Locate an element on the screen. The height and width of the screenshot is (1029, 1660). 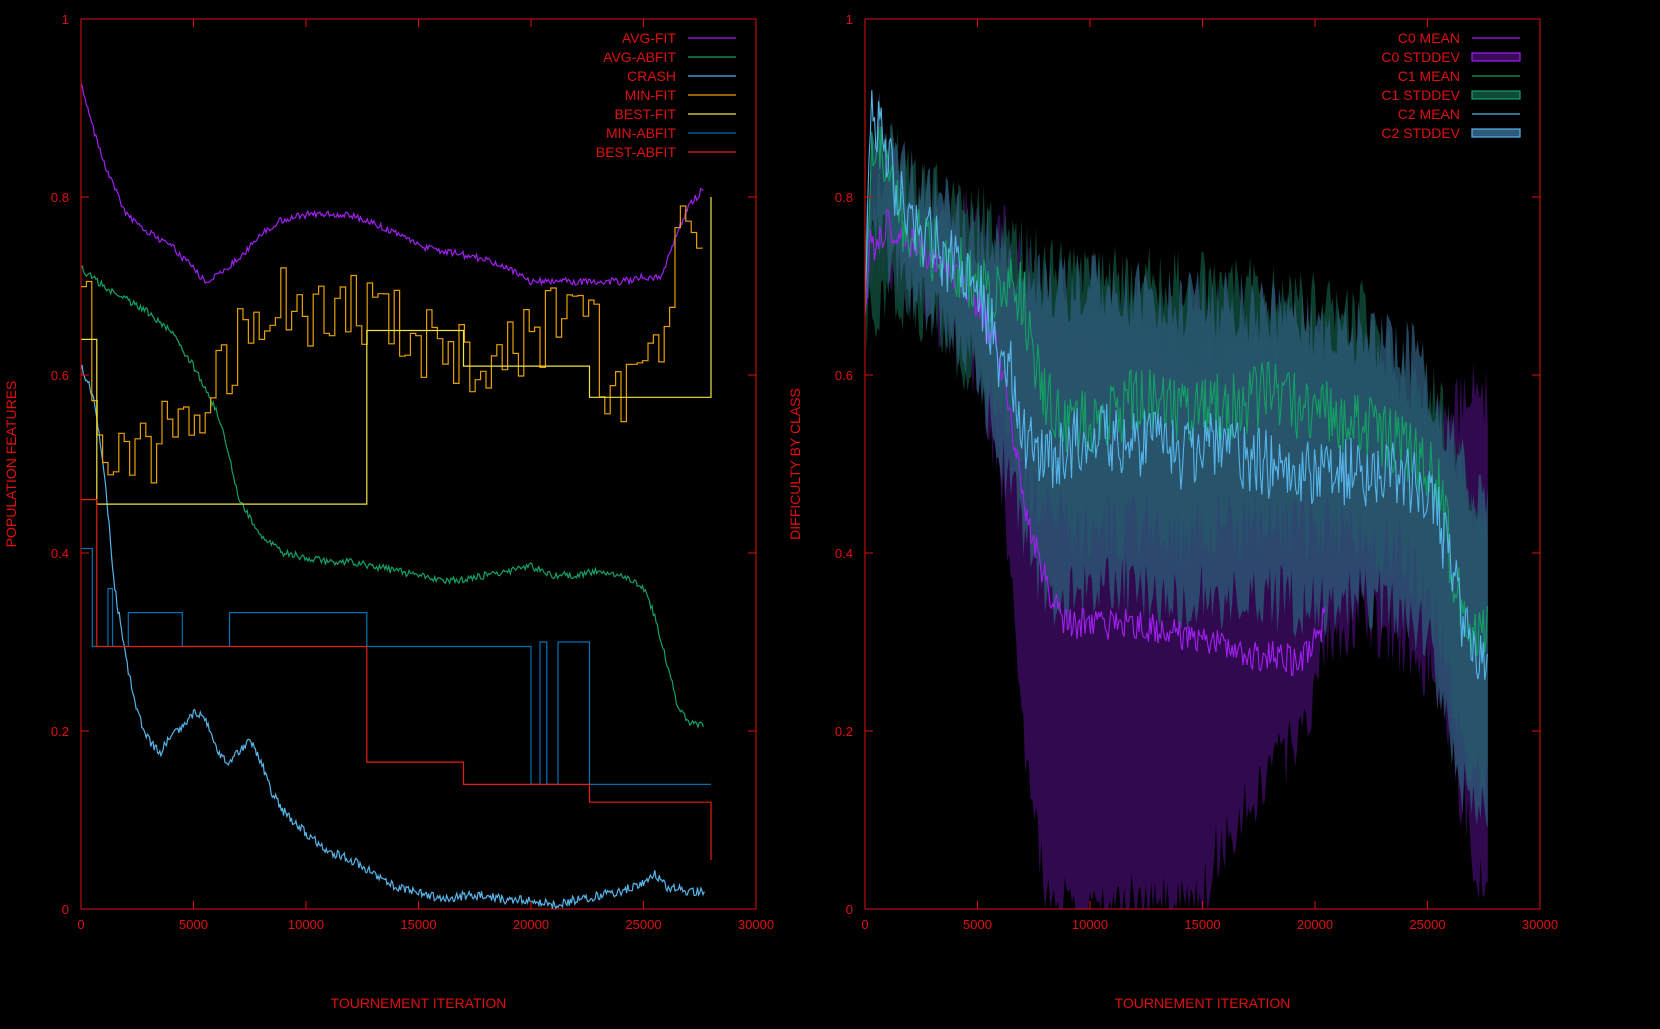
legend-item: C1 MEAN is located at coordinates (1459, 76).